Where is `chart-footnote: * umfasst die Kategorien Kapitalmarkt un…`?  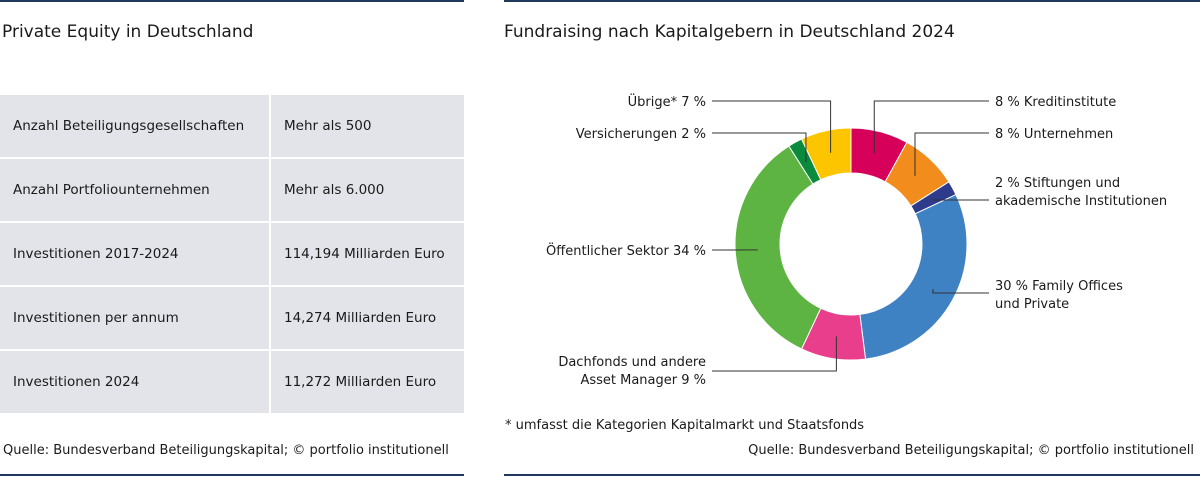 chart-footnote: * umfasst die Kategorien Kapitalmarkt un… is located at coordinates (685, 425).